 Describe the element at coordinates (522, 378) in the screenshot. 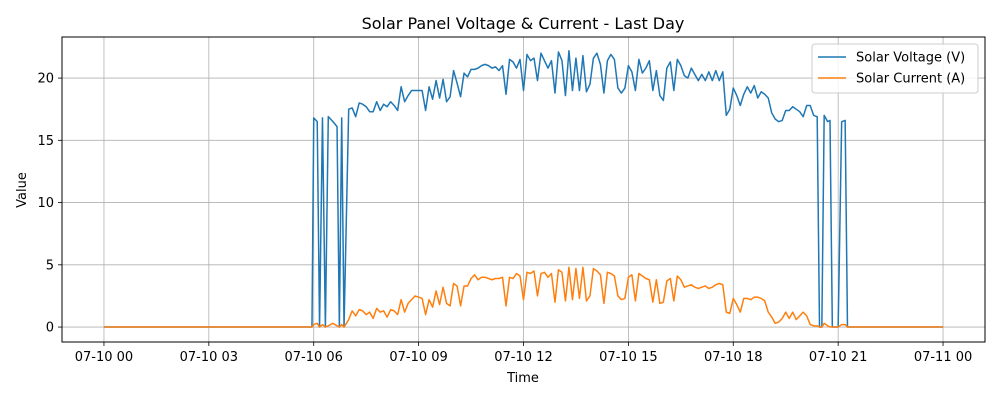

I see `x-axis-label: Time` at that location.